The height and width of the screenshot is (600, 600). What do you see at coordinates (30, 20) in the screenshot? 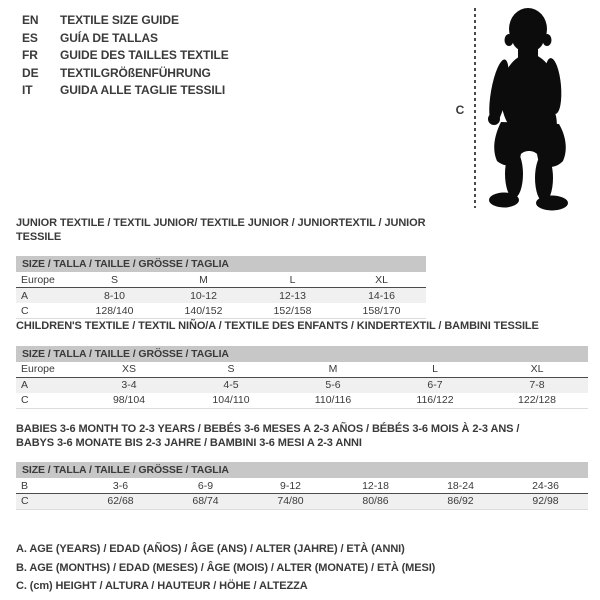
I see `language-code: EN` at bounding box center [30, 20].